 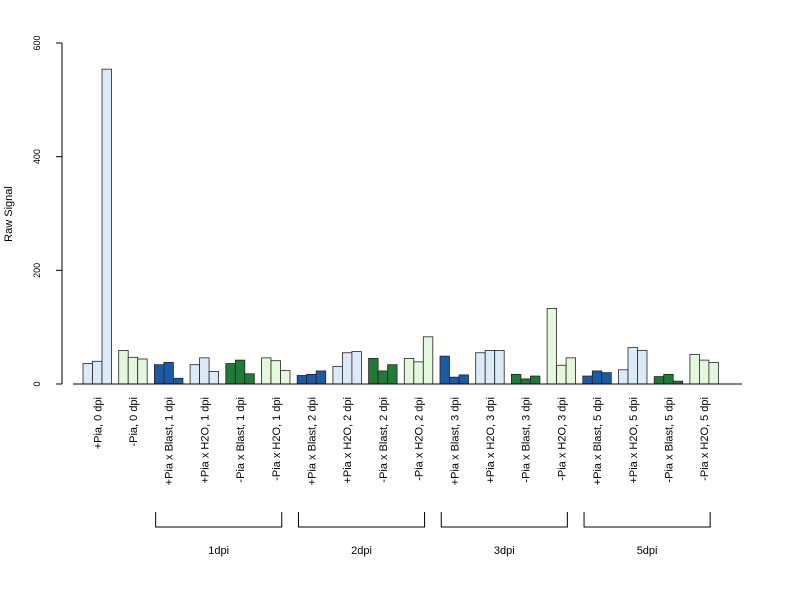 What do you see at coordinates (562, 439) in the screenshot?
I see `category-label: -Pia x H2O, 3 dpi` at bounding box center [562, 439].